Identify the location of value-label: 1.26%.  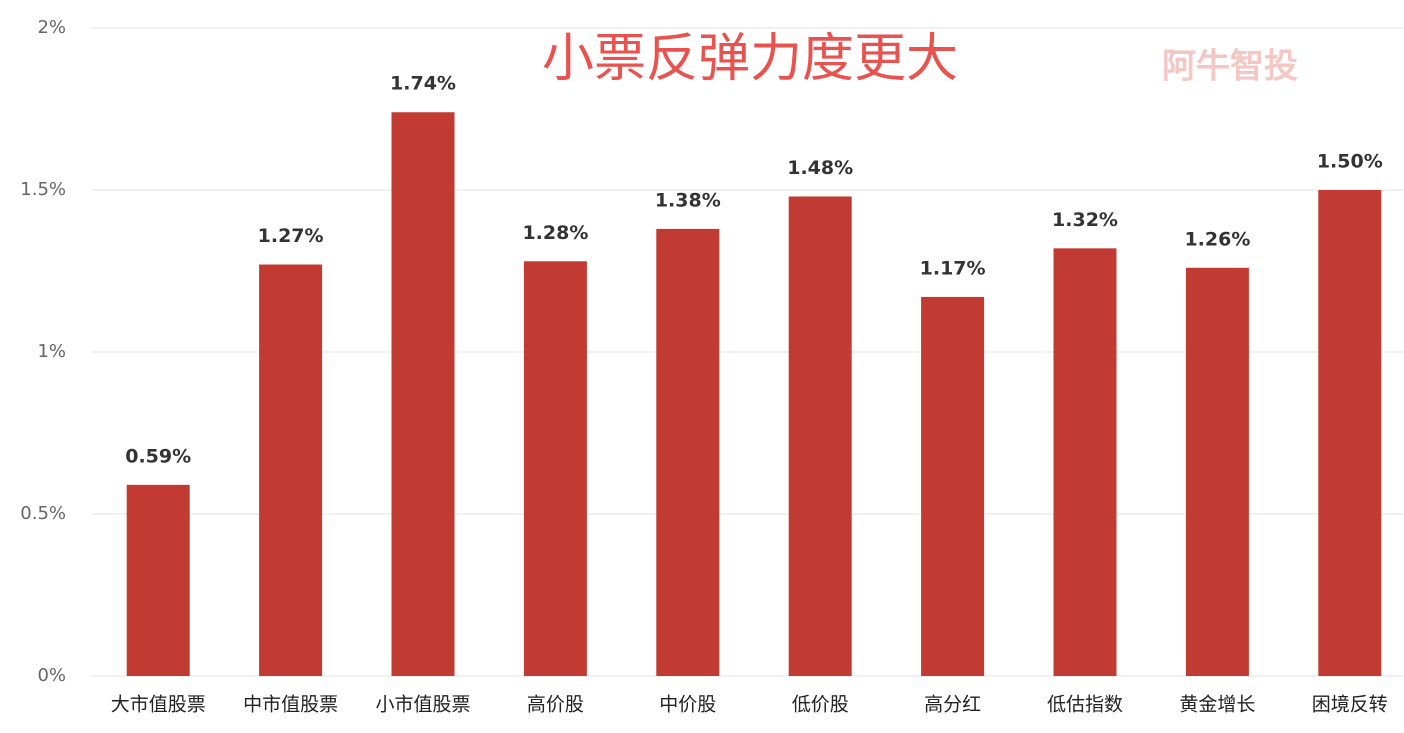
(1217, 239).